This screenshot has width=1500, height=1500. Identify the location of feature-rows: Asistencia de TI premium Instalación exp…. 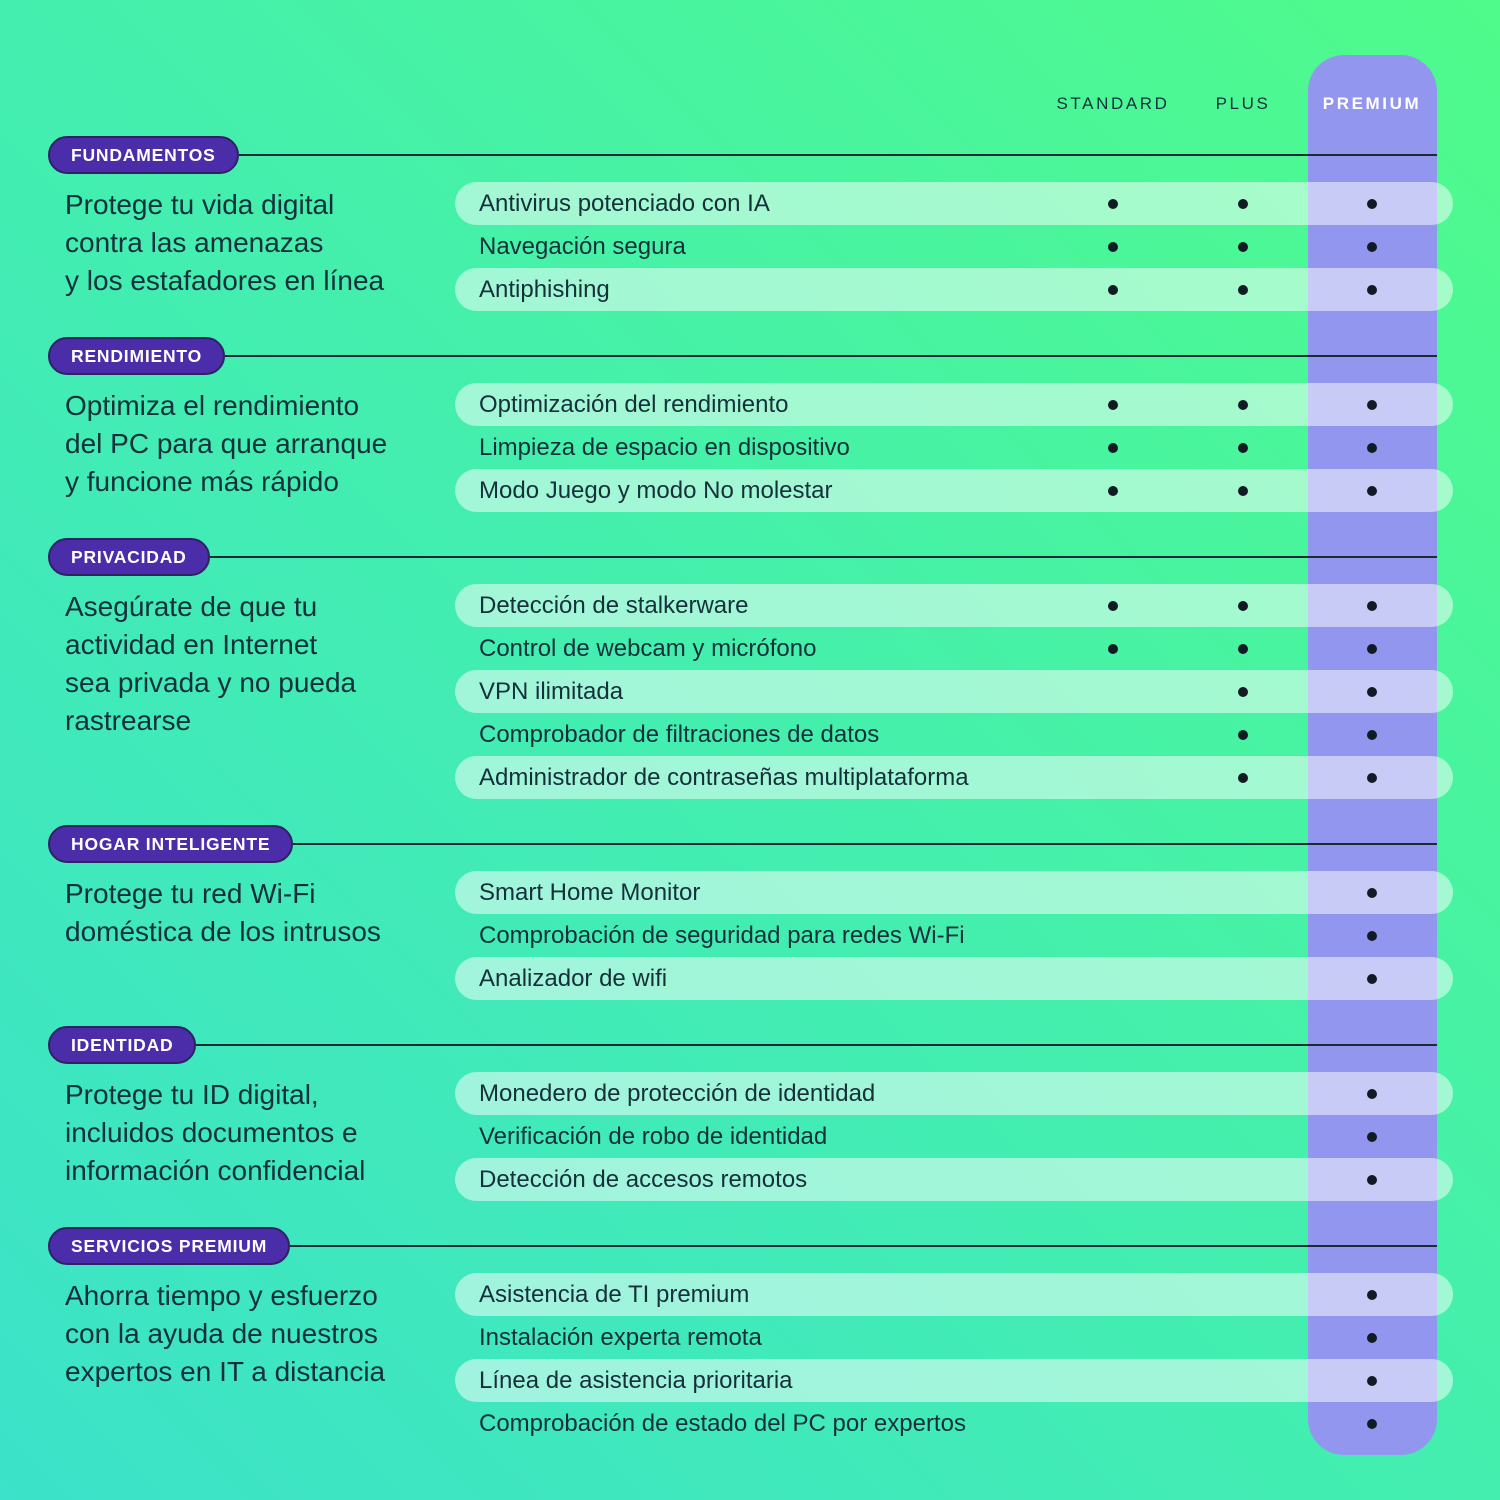
(954, 1359).